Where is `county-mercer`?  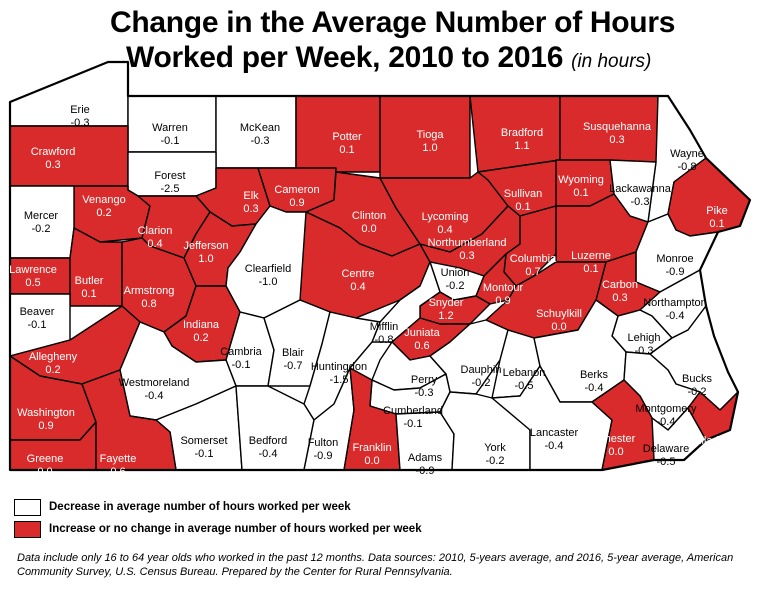
county-mercer is located at coordinates (42, 222).